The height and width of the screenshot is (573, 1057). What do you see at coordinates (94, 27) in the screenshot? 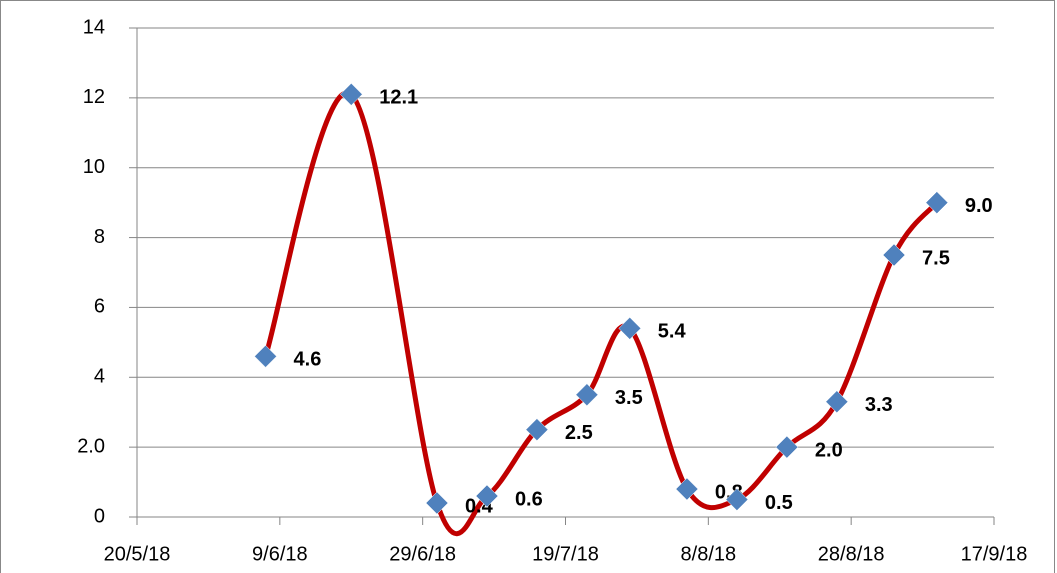
I see `y-tick-label: 14` at bounding box center [94, 27].